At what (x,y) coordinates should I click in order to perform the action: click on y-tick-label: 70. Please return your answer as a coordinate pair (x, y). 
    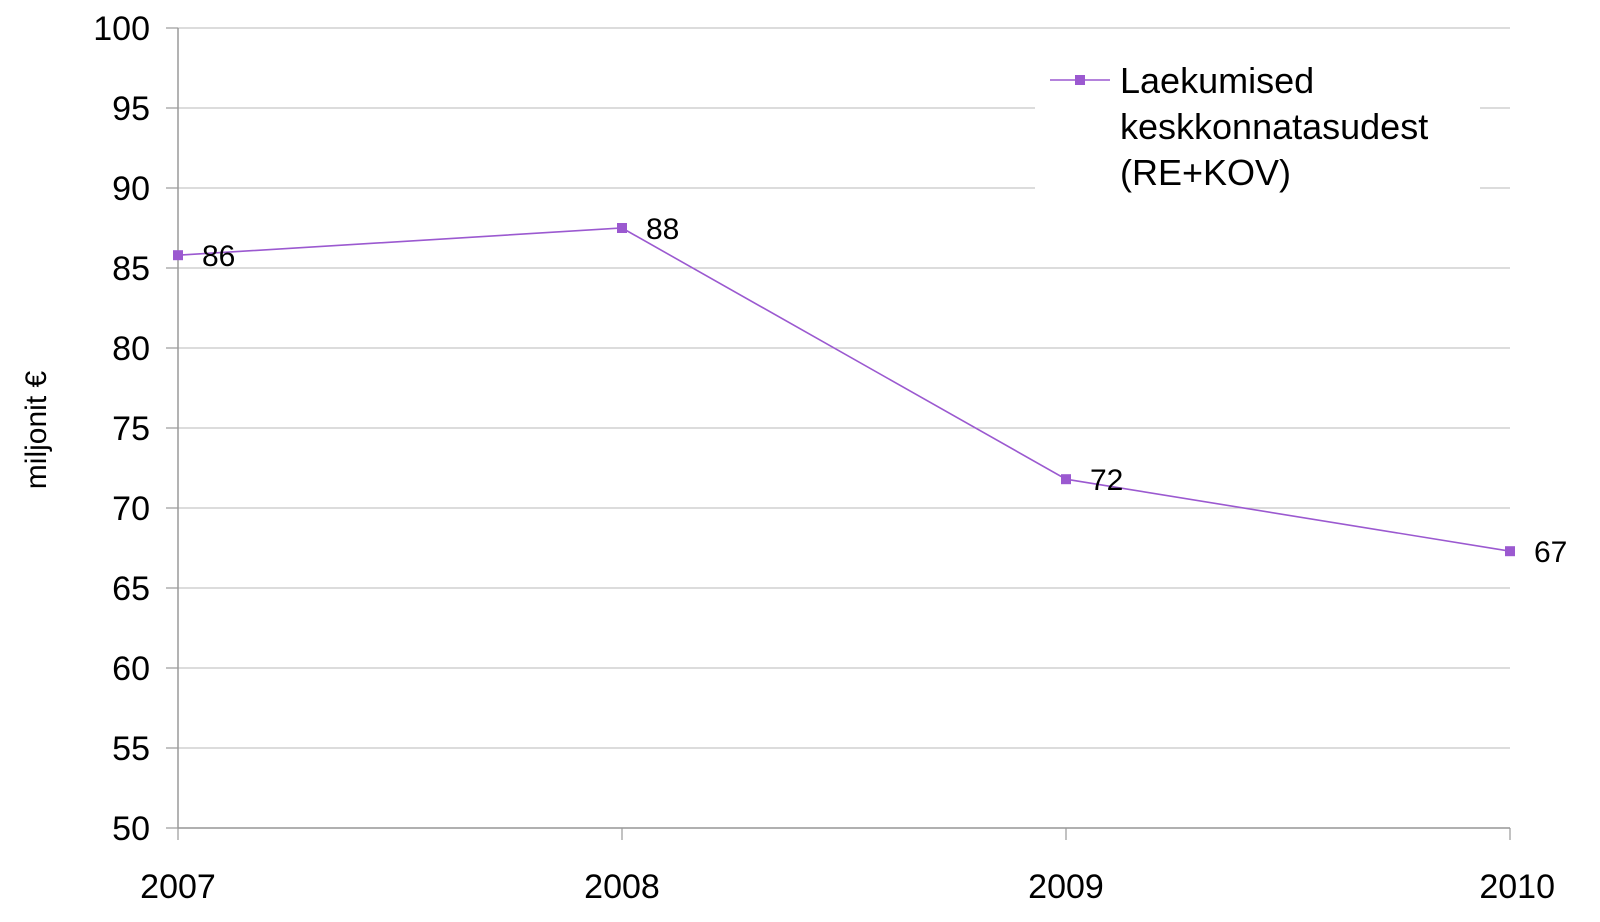
    Looking at the image, I should click on (131, 509).